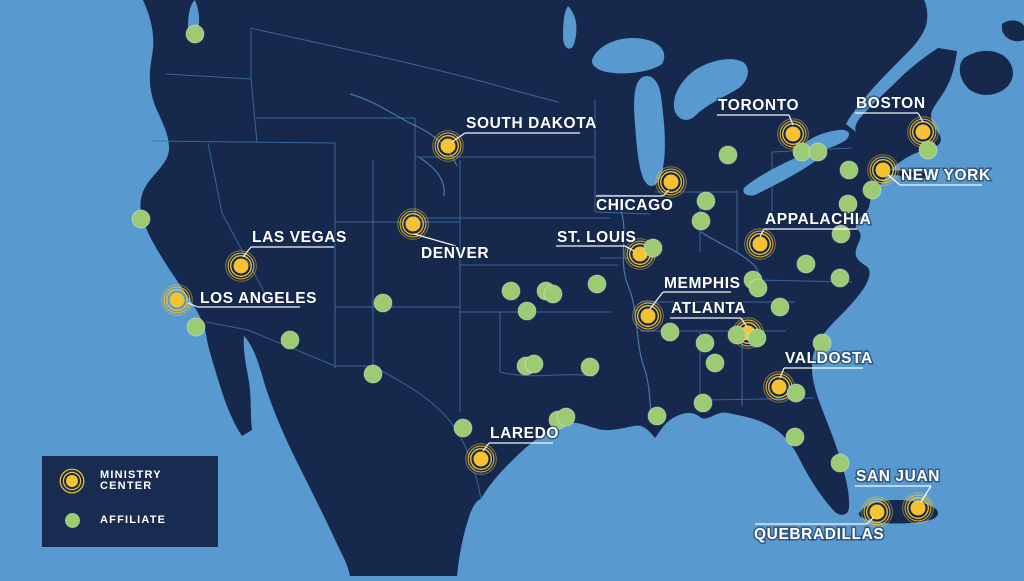  I want to click on city-label-denver: DENVER, so click(455, 253).